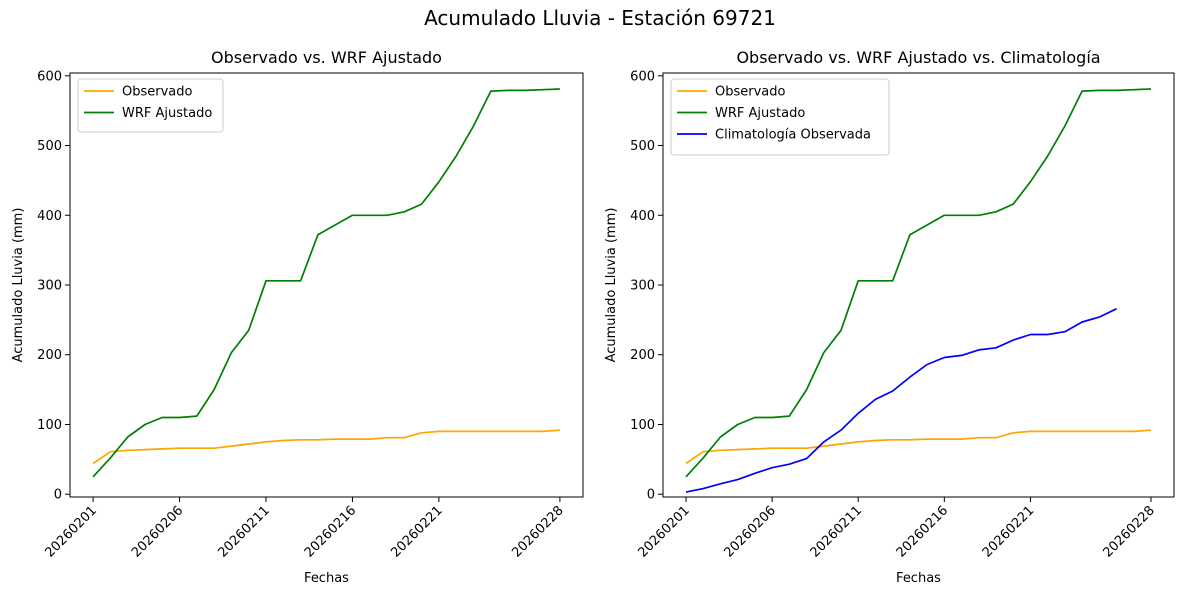 Image resolution: width=1200 pixels, height=600 pixels. I want to click on series-line-climatología-observada, so click(901, 400).